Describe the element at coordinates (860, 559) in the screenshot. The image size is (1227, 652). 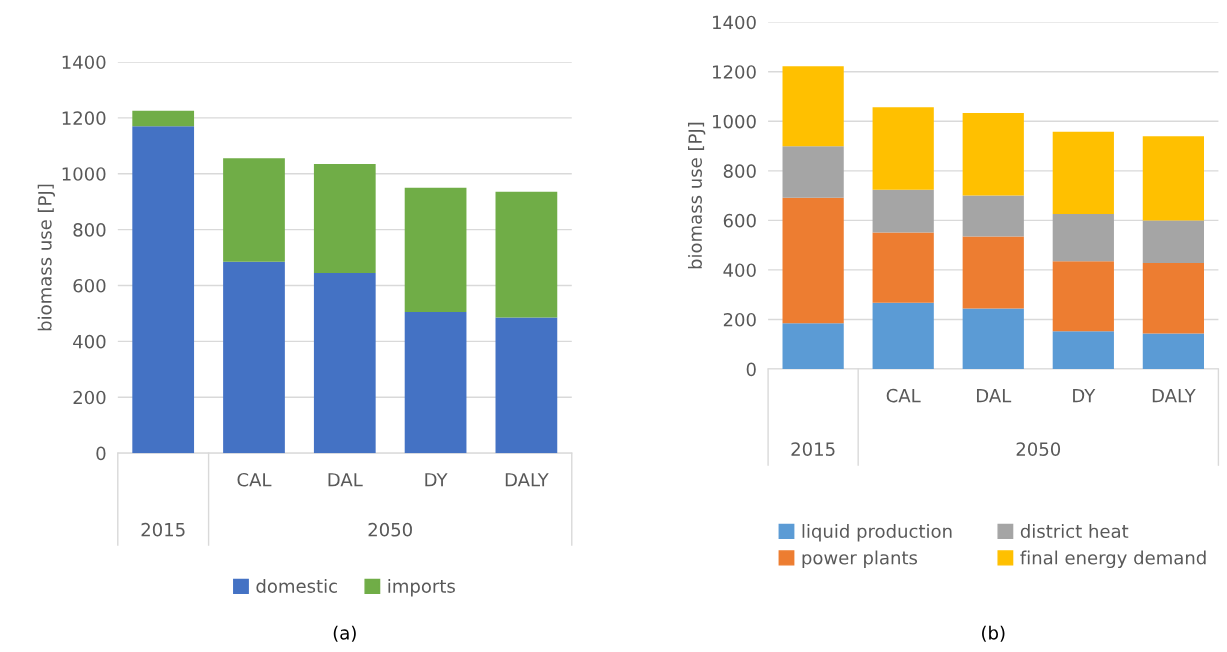
I see `legend-label: power plants` at that location.